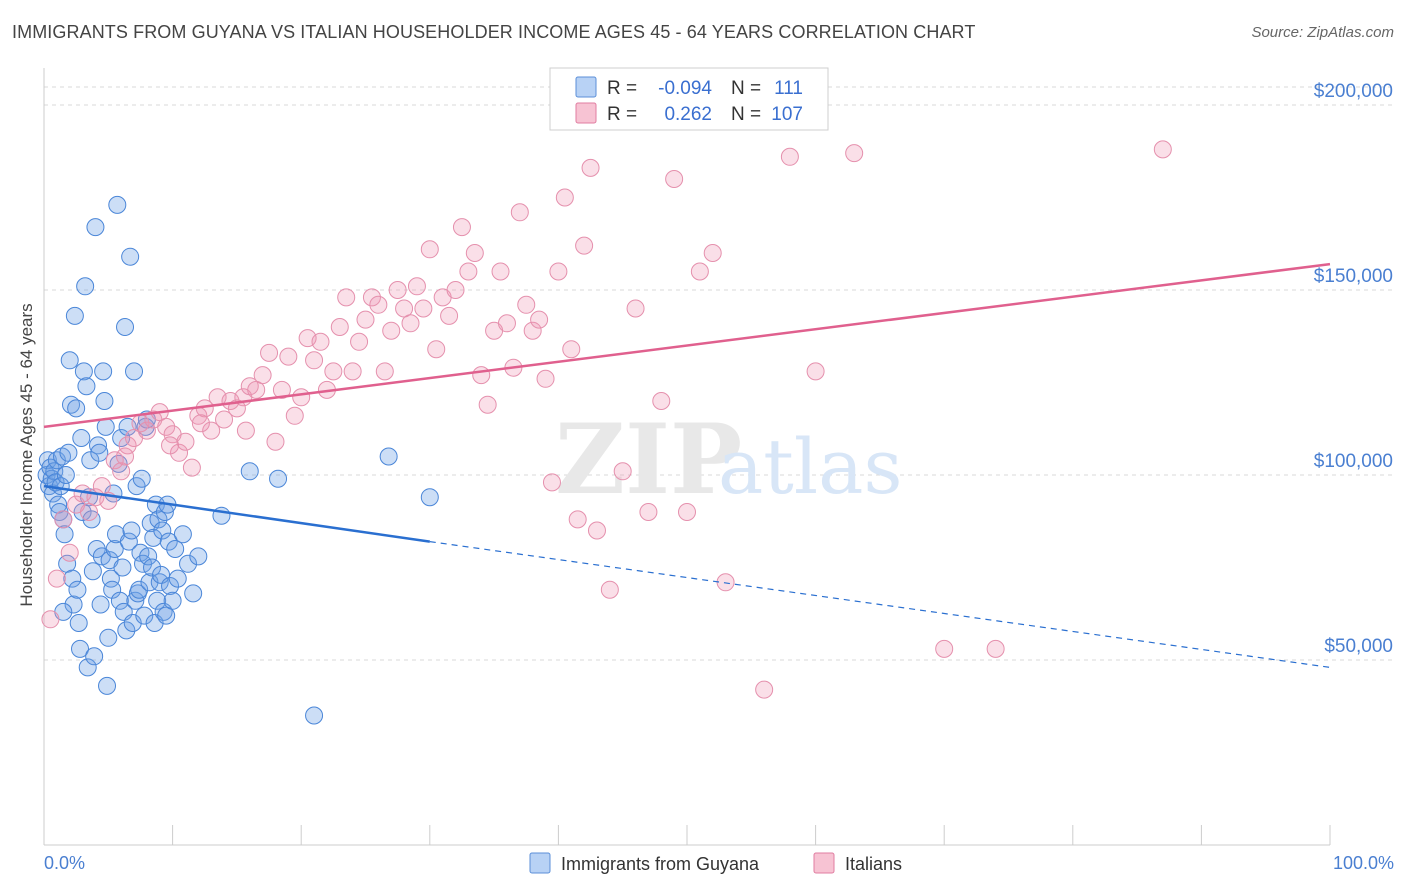  What do you see at coordinates (1363, 863) in the screenshot?
I see `x-tick-label-1: 100.0%` at bounding box center [1363, 863].